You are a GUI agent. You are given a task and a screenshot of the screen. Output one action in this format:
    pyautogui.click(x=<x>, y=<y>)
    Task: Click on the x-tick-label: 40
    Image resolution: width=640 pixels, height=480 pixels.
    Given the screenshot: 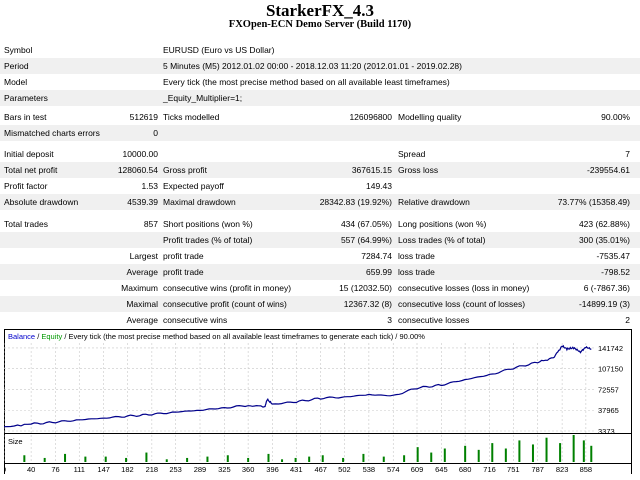 What is the action you would take?
    pyautogui.click(x=31, y=469)
    